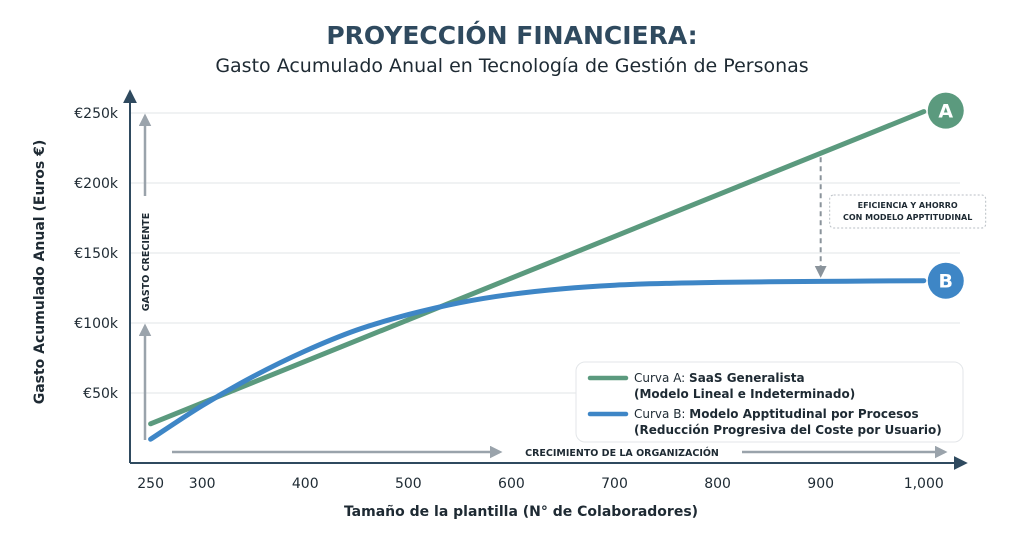 This screenshot has height=539, width=1024. Describe the element at coordinates (408, 484) in the screenshot. I see `x-tick-label: 500` at that location.